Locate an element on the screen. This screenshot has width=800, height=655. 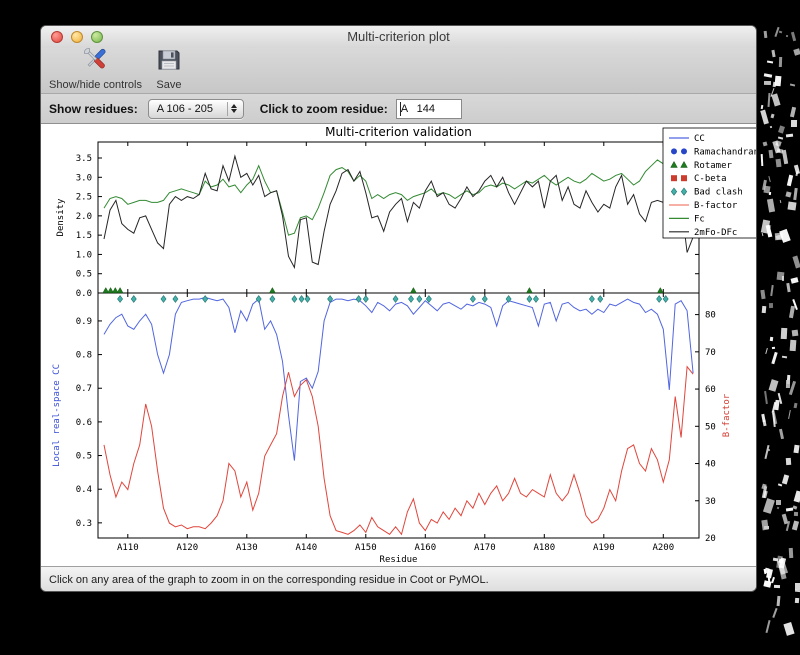
svg-text: A110 is located at coordinates (128, 548).